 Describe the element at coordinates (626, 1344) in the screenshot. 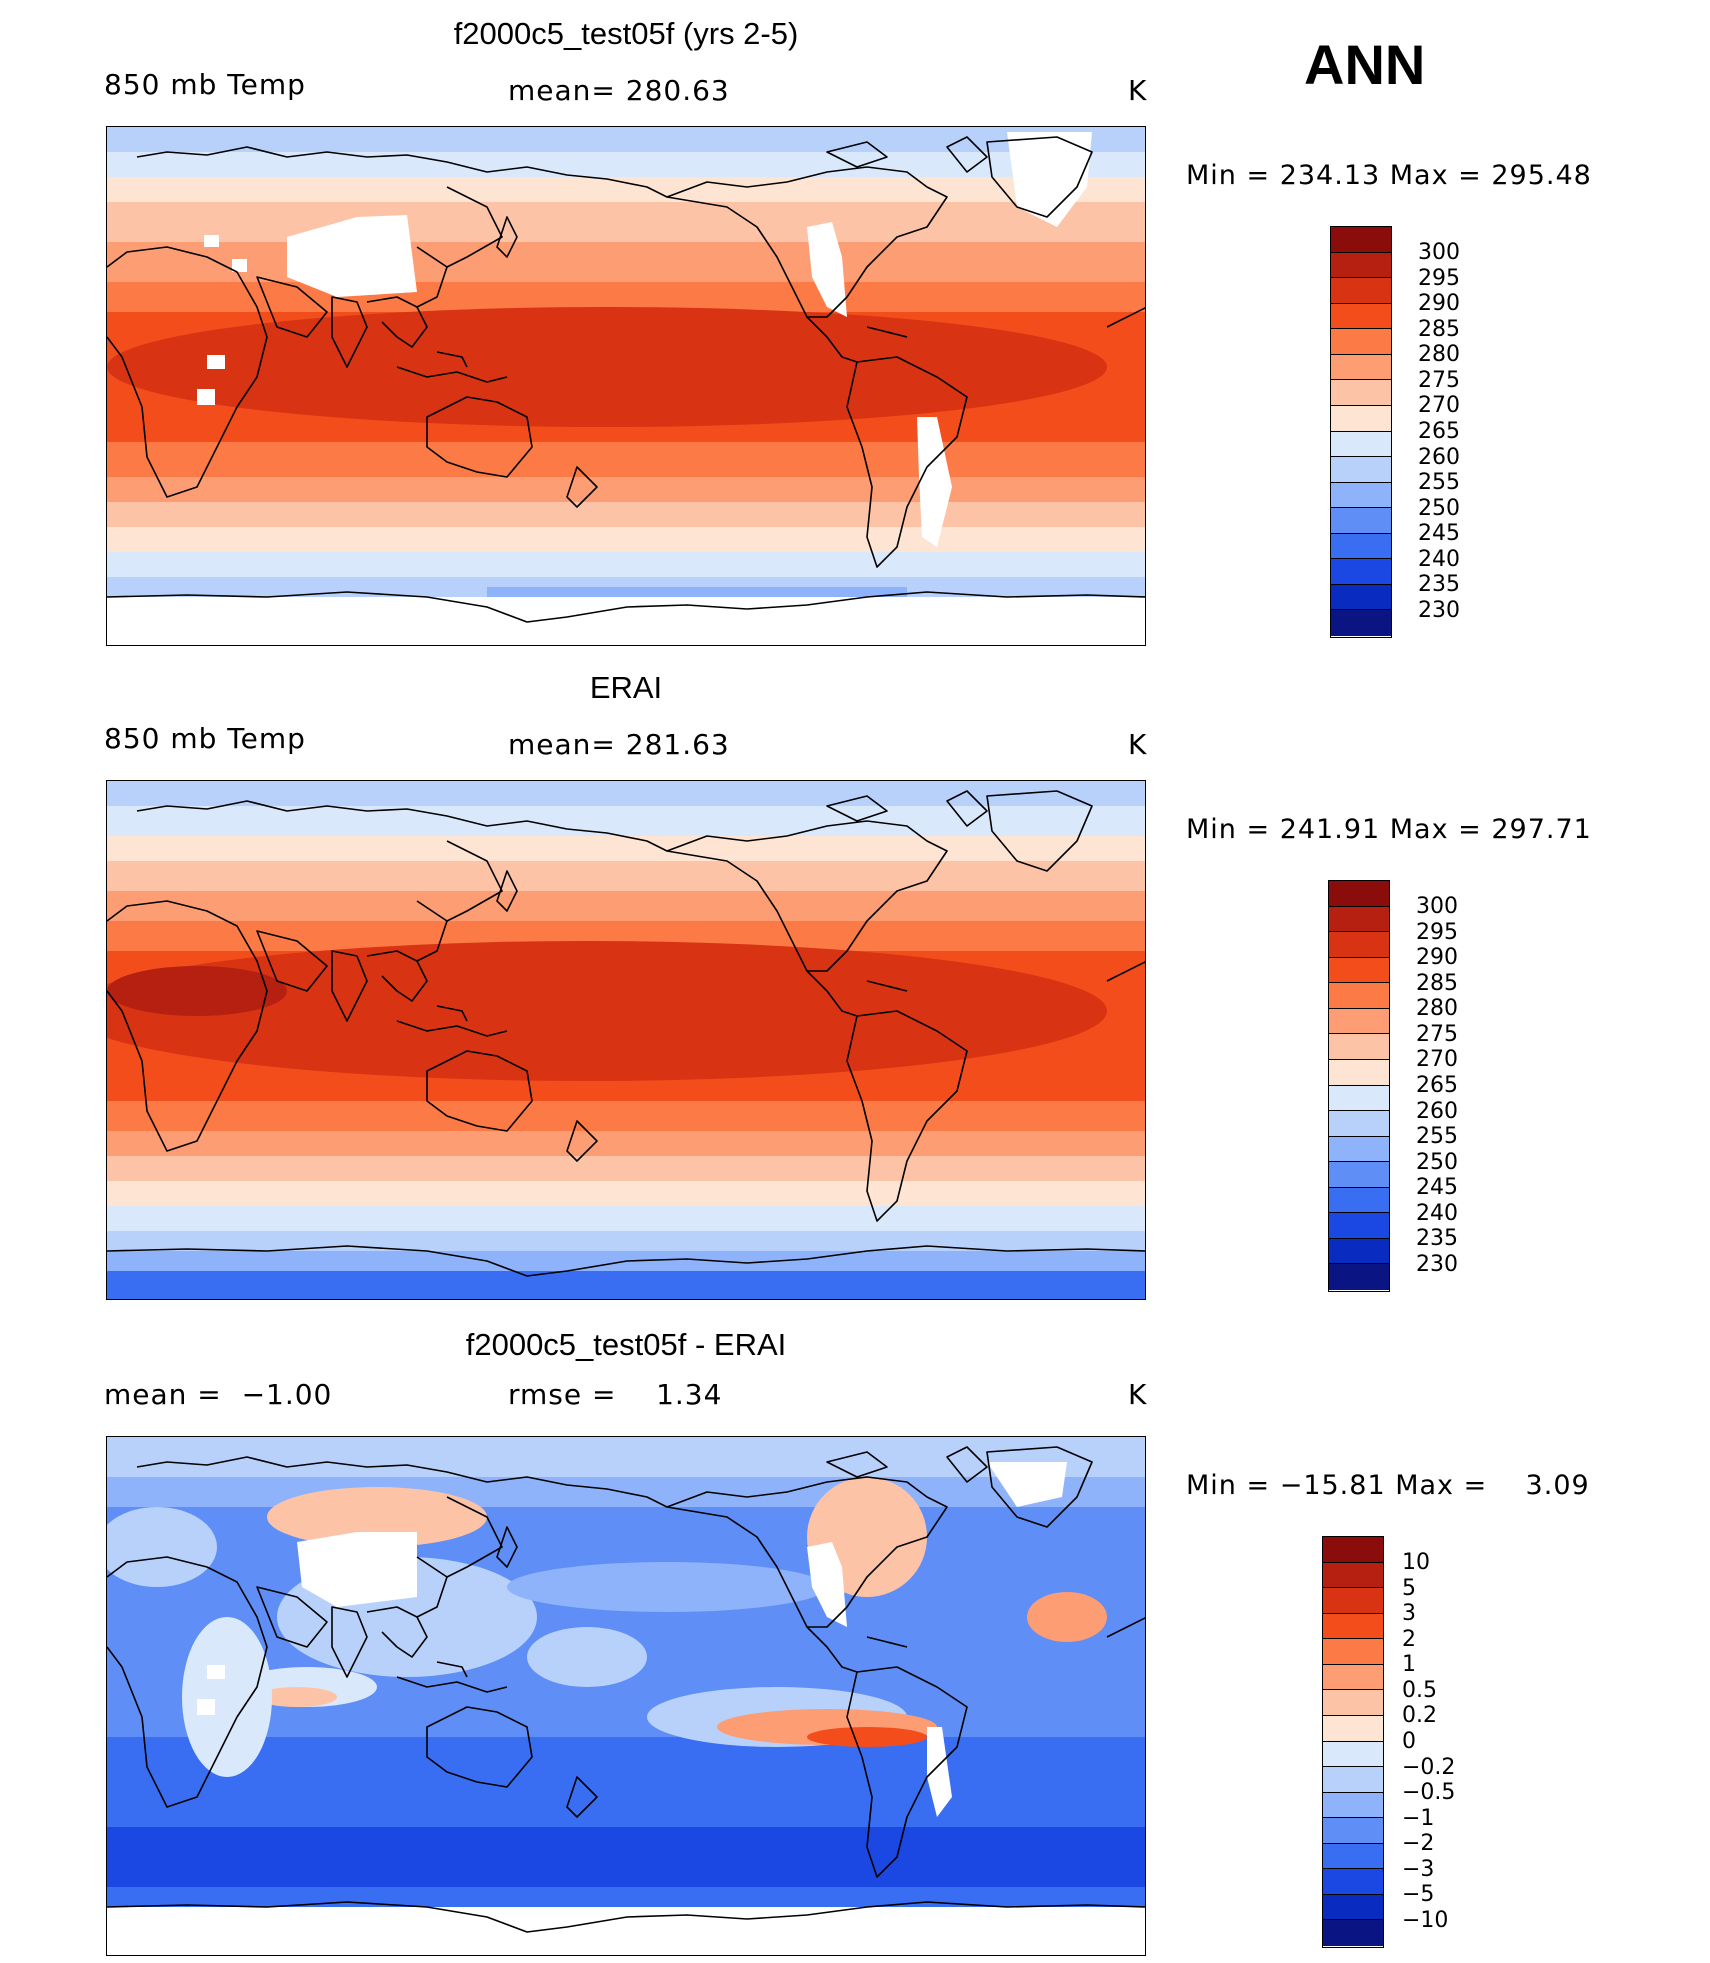

I see `panel-title: f2000c5_test05f - ERAI` at that location.